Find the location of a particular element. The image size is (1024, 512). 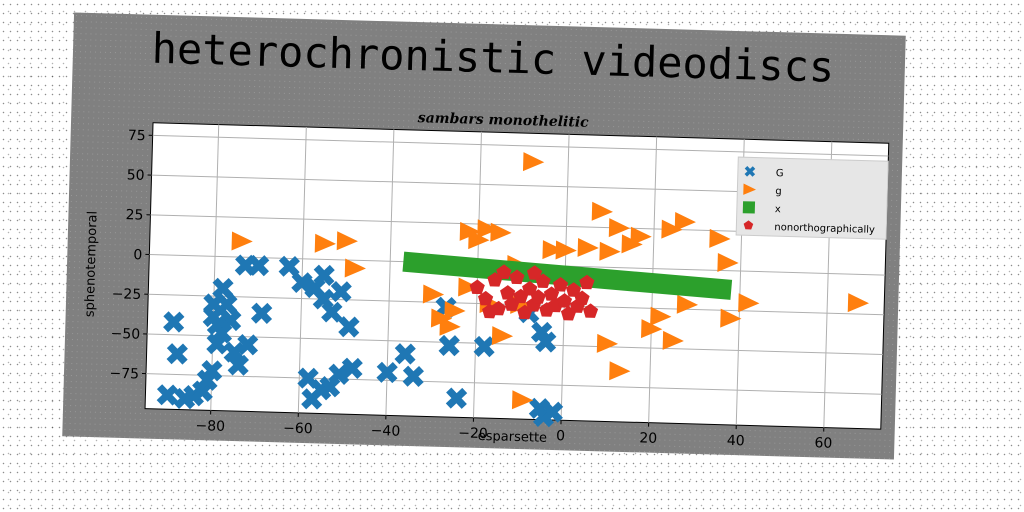

x-grid-line is located at coordinates (215, 267).